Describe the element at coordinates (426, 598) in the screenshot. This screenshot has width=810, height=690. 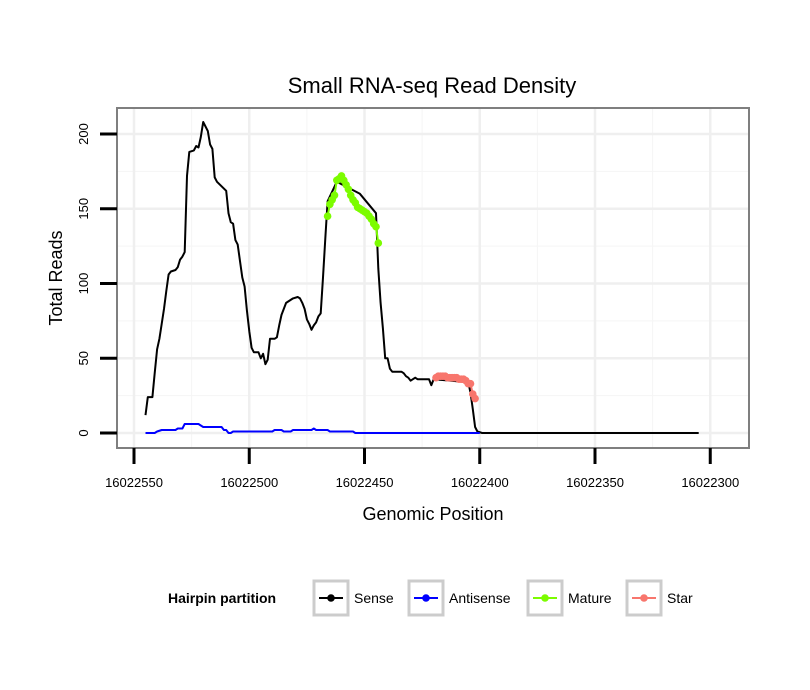
I see `legend-key-point-antisense` at that location.